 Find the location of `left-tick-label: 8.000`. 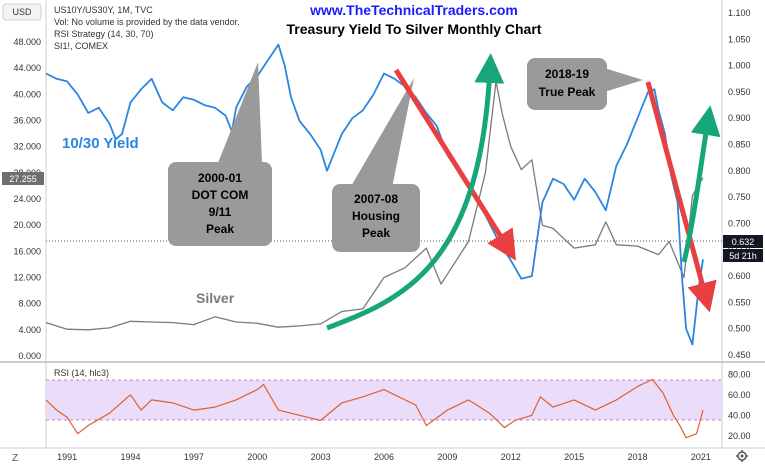

left-tick-label: 8.000 is located at coordinates (29, 304).